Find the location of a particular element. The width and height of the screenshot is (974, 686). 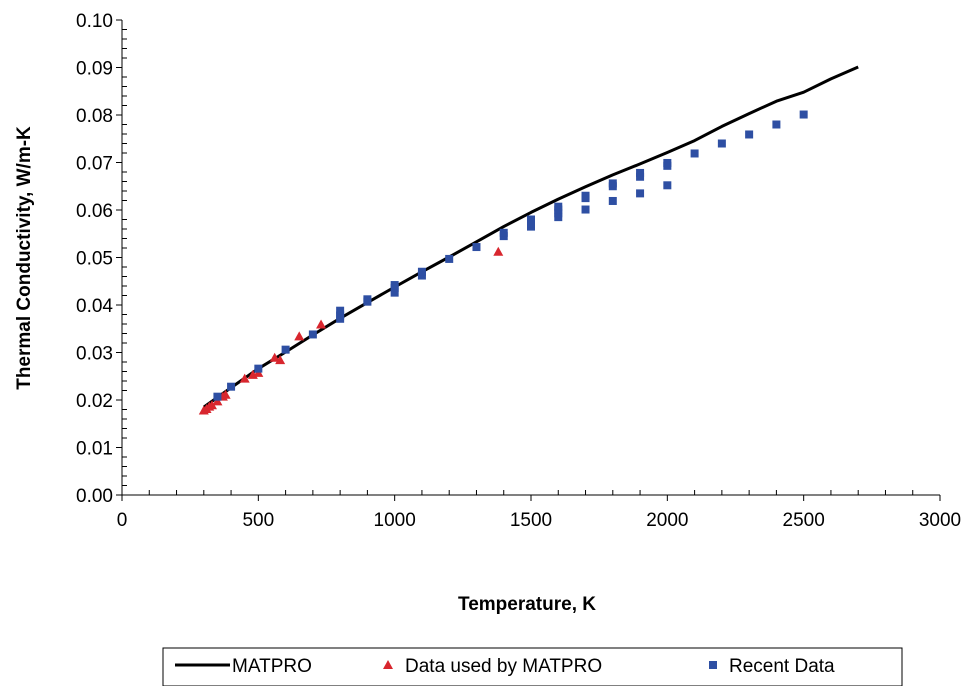

legend: MATPRO Data used by MATPRO Recent Data is located at coordinates (532, 666).